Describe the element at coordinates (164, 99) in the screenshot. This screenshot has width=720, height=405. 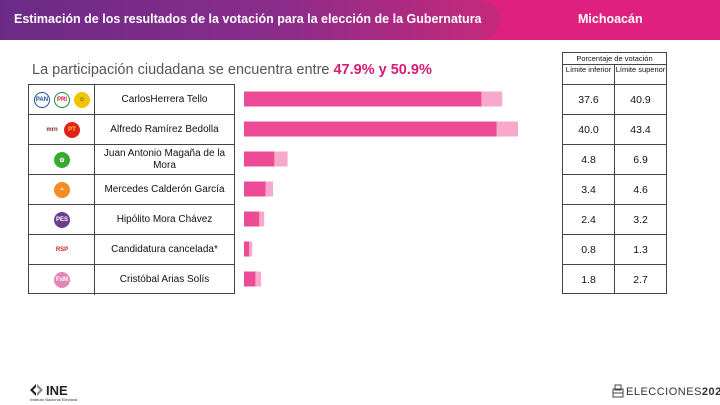
I see `candidate-name: CarlosHerrera Tello` at that location.